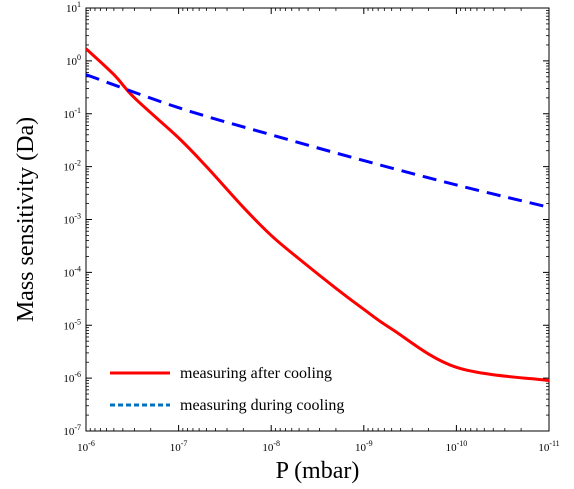  Describe the element at coordinates (72, 377) in the screenshot. I see `y-tick-label: 10⁻⁶` at that location.